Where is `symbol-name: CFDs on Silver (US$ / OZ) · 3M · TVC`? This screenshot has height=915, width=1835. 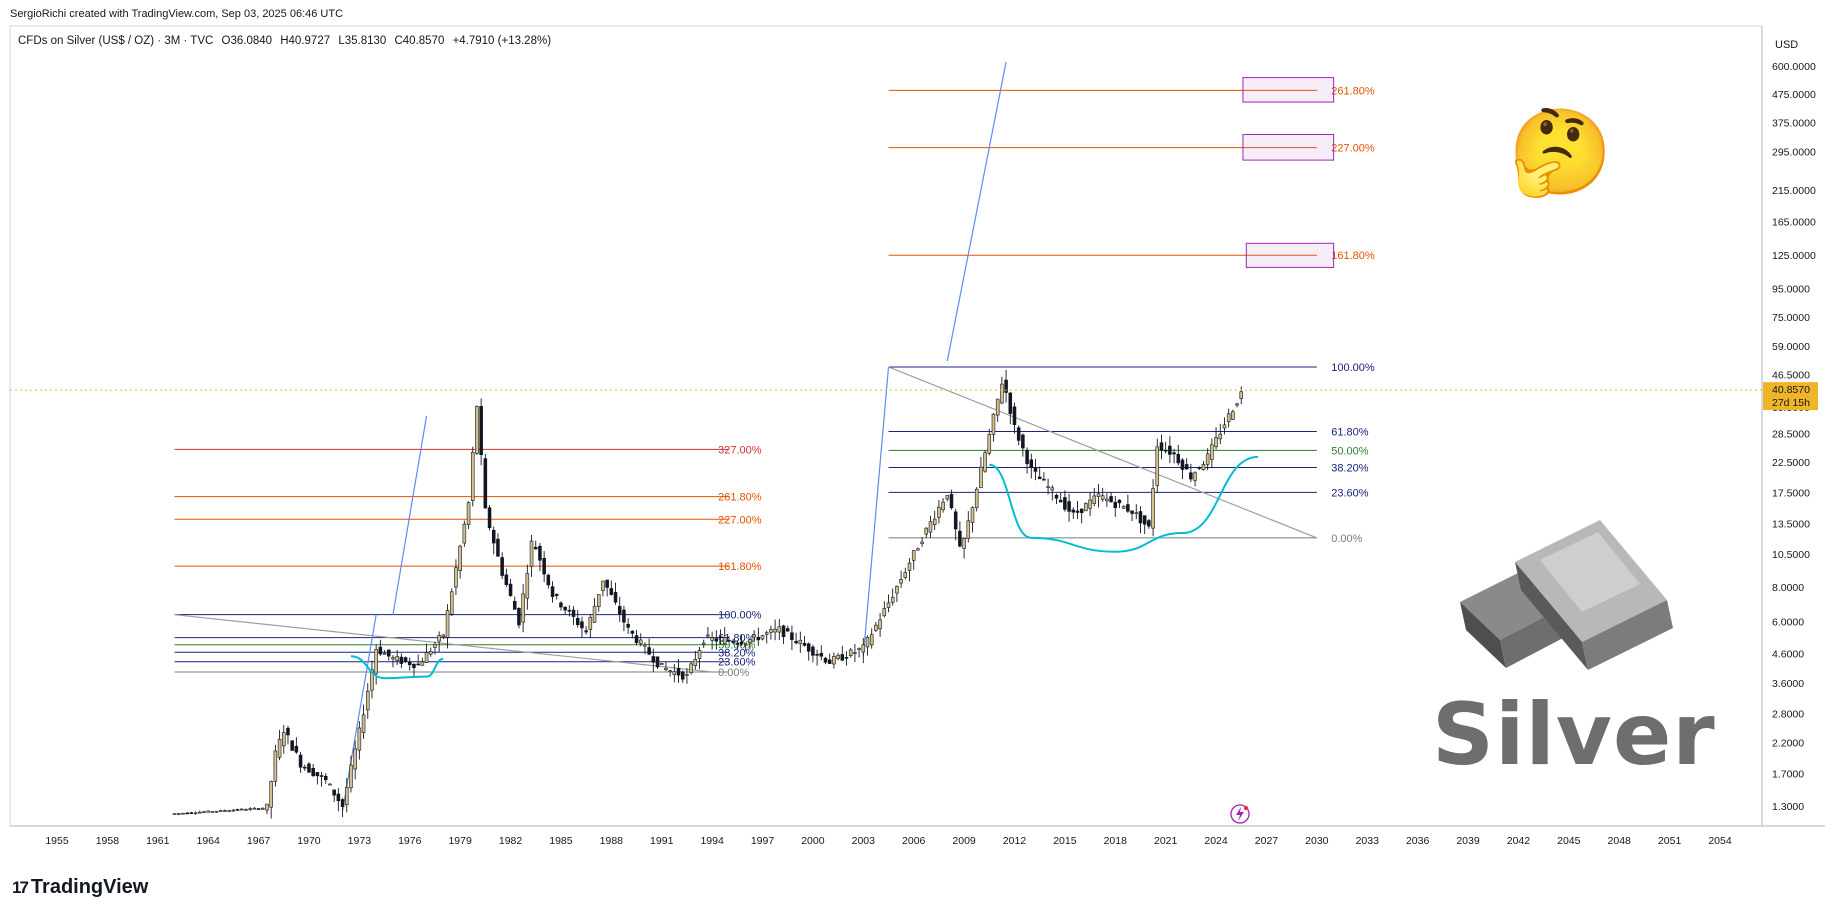
symbol-name: CFDs on Silver (US$ / OZ) · 3M · TVC is located at coordinates (116, 41).